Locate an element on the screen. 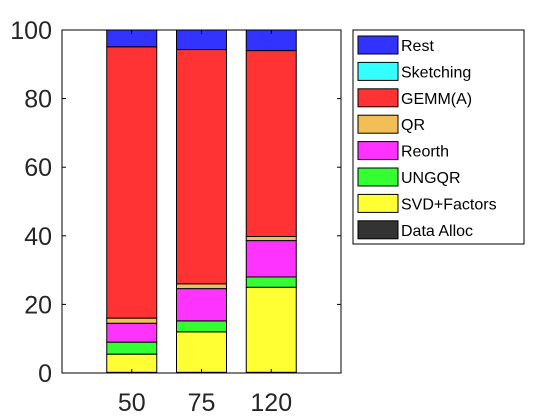 The height and width of the screenshot is (420, 560). legend-label: Reorth is located at coordinates (425, 152).